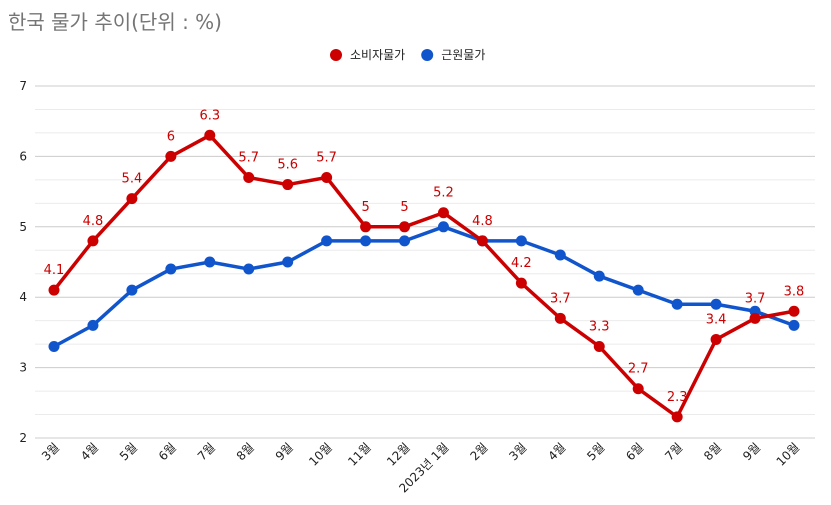 The width and height of the screenshot is (831, 505). I want to click on y-tick-label: 6, so click(23, 156).